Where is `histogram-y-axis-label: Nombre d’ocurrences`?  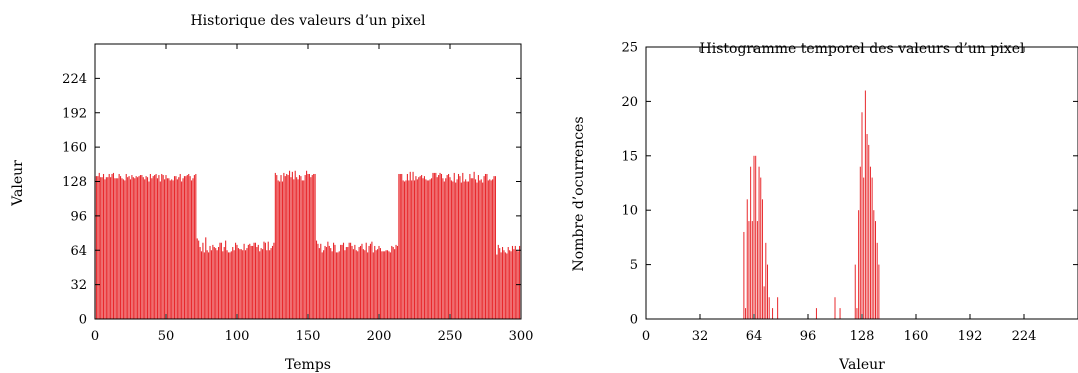 histogram-y-axis-label: Nombre d’ocurrences is located at coordinates (579, 193).